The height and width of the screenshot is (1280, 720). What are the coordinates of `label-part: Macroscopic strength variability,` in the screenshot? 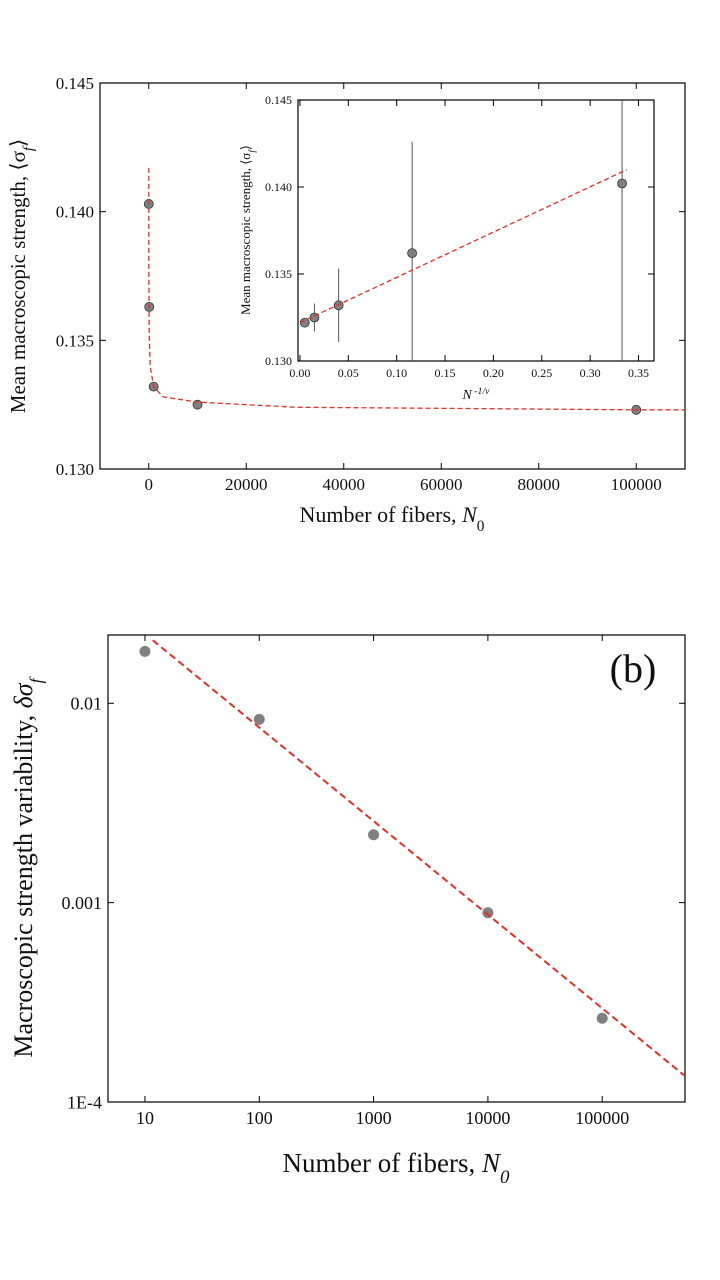 It's located at (23, 882).